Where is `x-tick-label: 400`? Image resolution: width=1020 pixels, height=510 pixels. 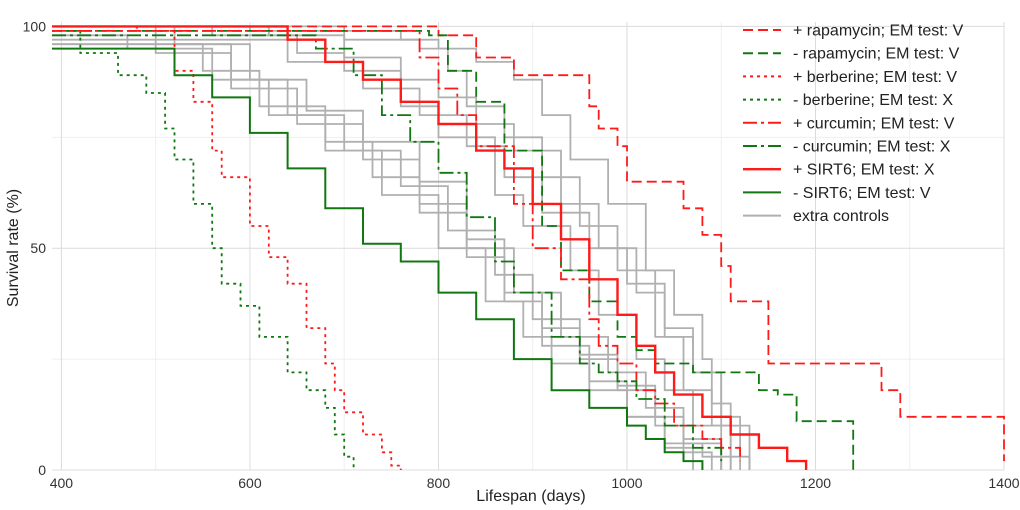 x-tick-label: 400 is located at coordinates (62, 483).